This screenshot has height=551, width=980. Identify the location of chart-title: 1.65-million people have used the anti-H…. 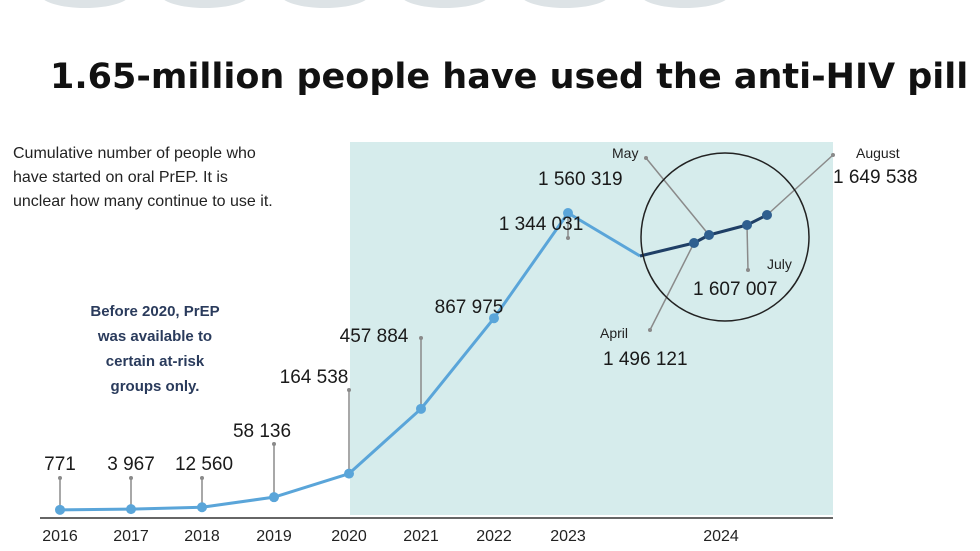
(509, 77).